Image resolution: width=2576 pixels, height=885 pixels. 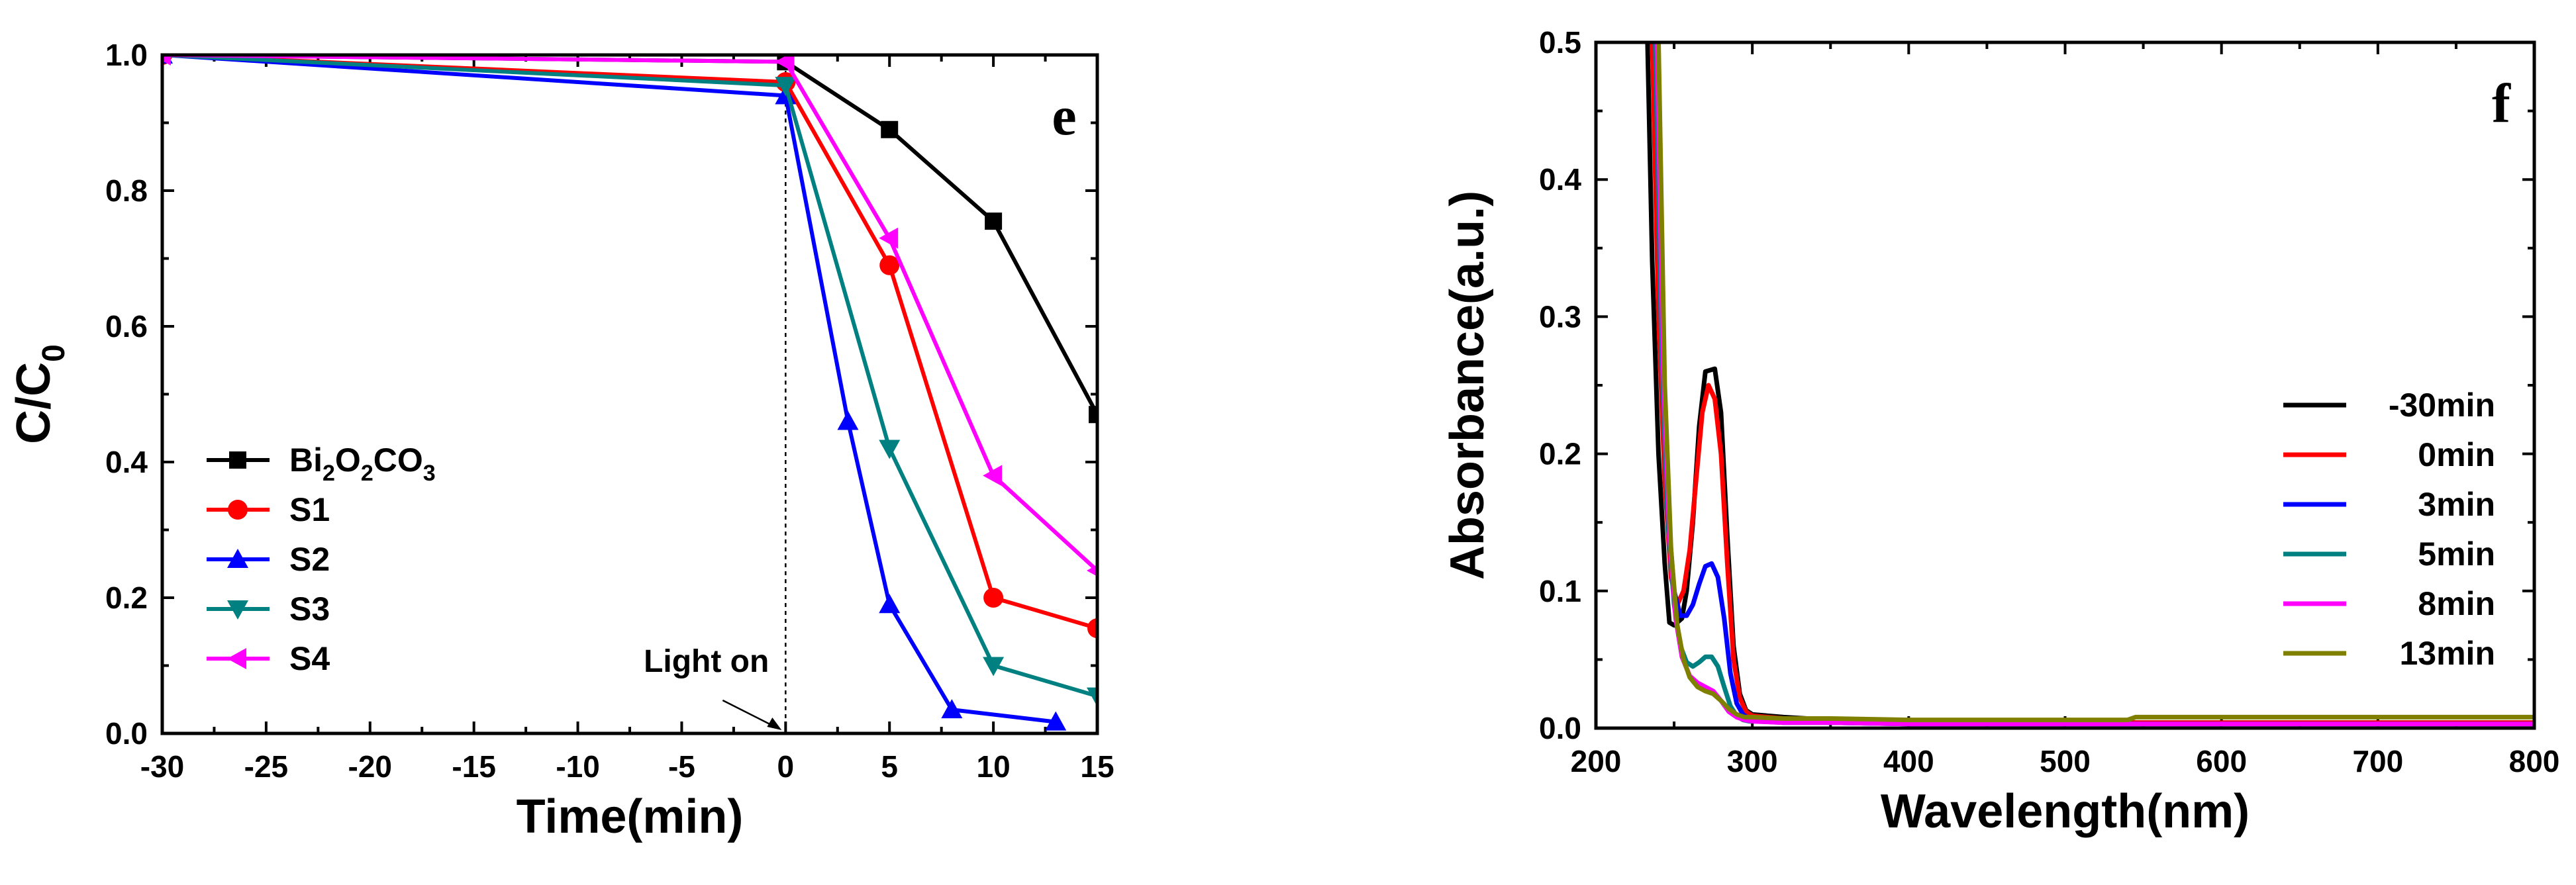 I want to click on legend-item: S4, so click(x=268, y=658).